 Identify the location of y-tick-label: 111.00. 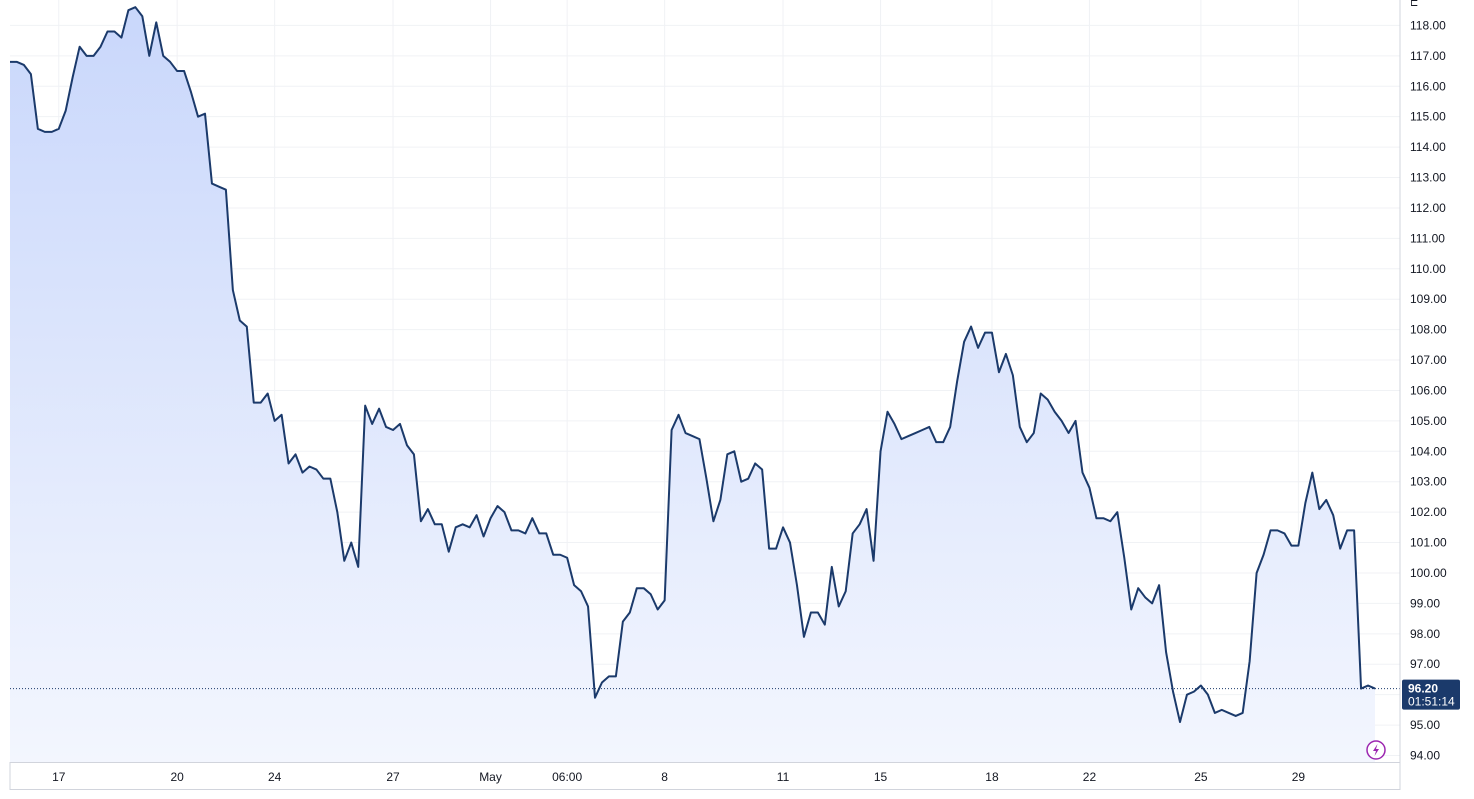
(1427, 238).